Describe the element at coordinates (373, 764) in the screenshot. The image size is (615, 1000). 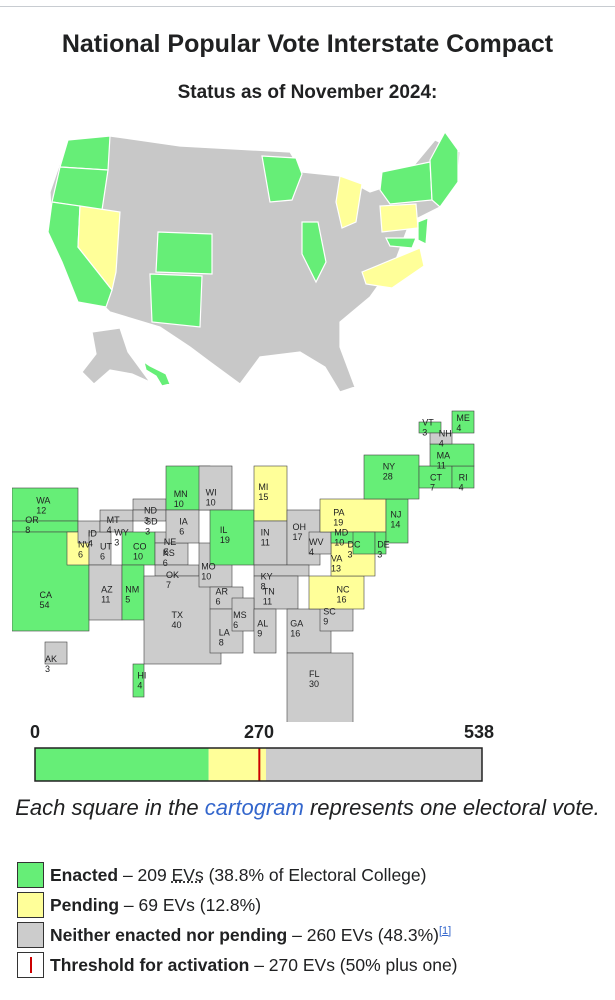
I see `bar-neither-segment` at that location.